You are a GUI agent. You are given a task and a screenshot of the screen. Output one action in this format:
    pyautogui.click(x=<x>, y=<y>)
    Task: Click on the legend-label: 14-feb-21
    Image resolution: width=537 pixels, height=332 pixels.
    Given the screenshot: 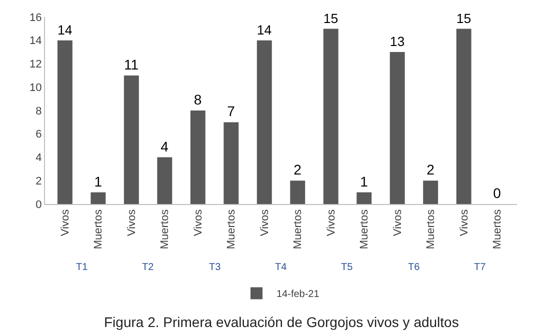 What is the action you would take?
    pyautogui.click(x=298, y=294)
    